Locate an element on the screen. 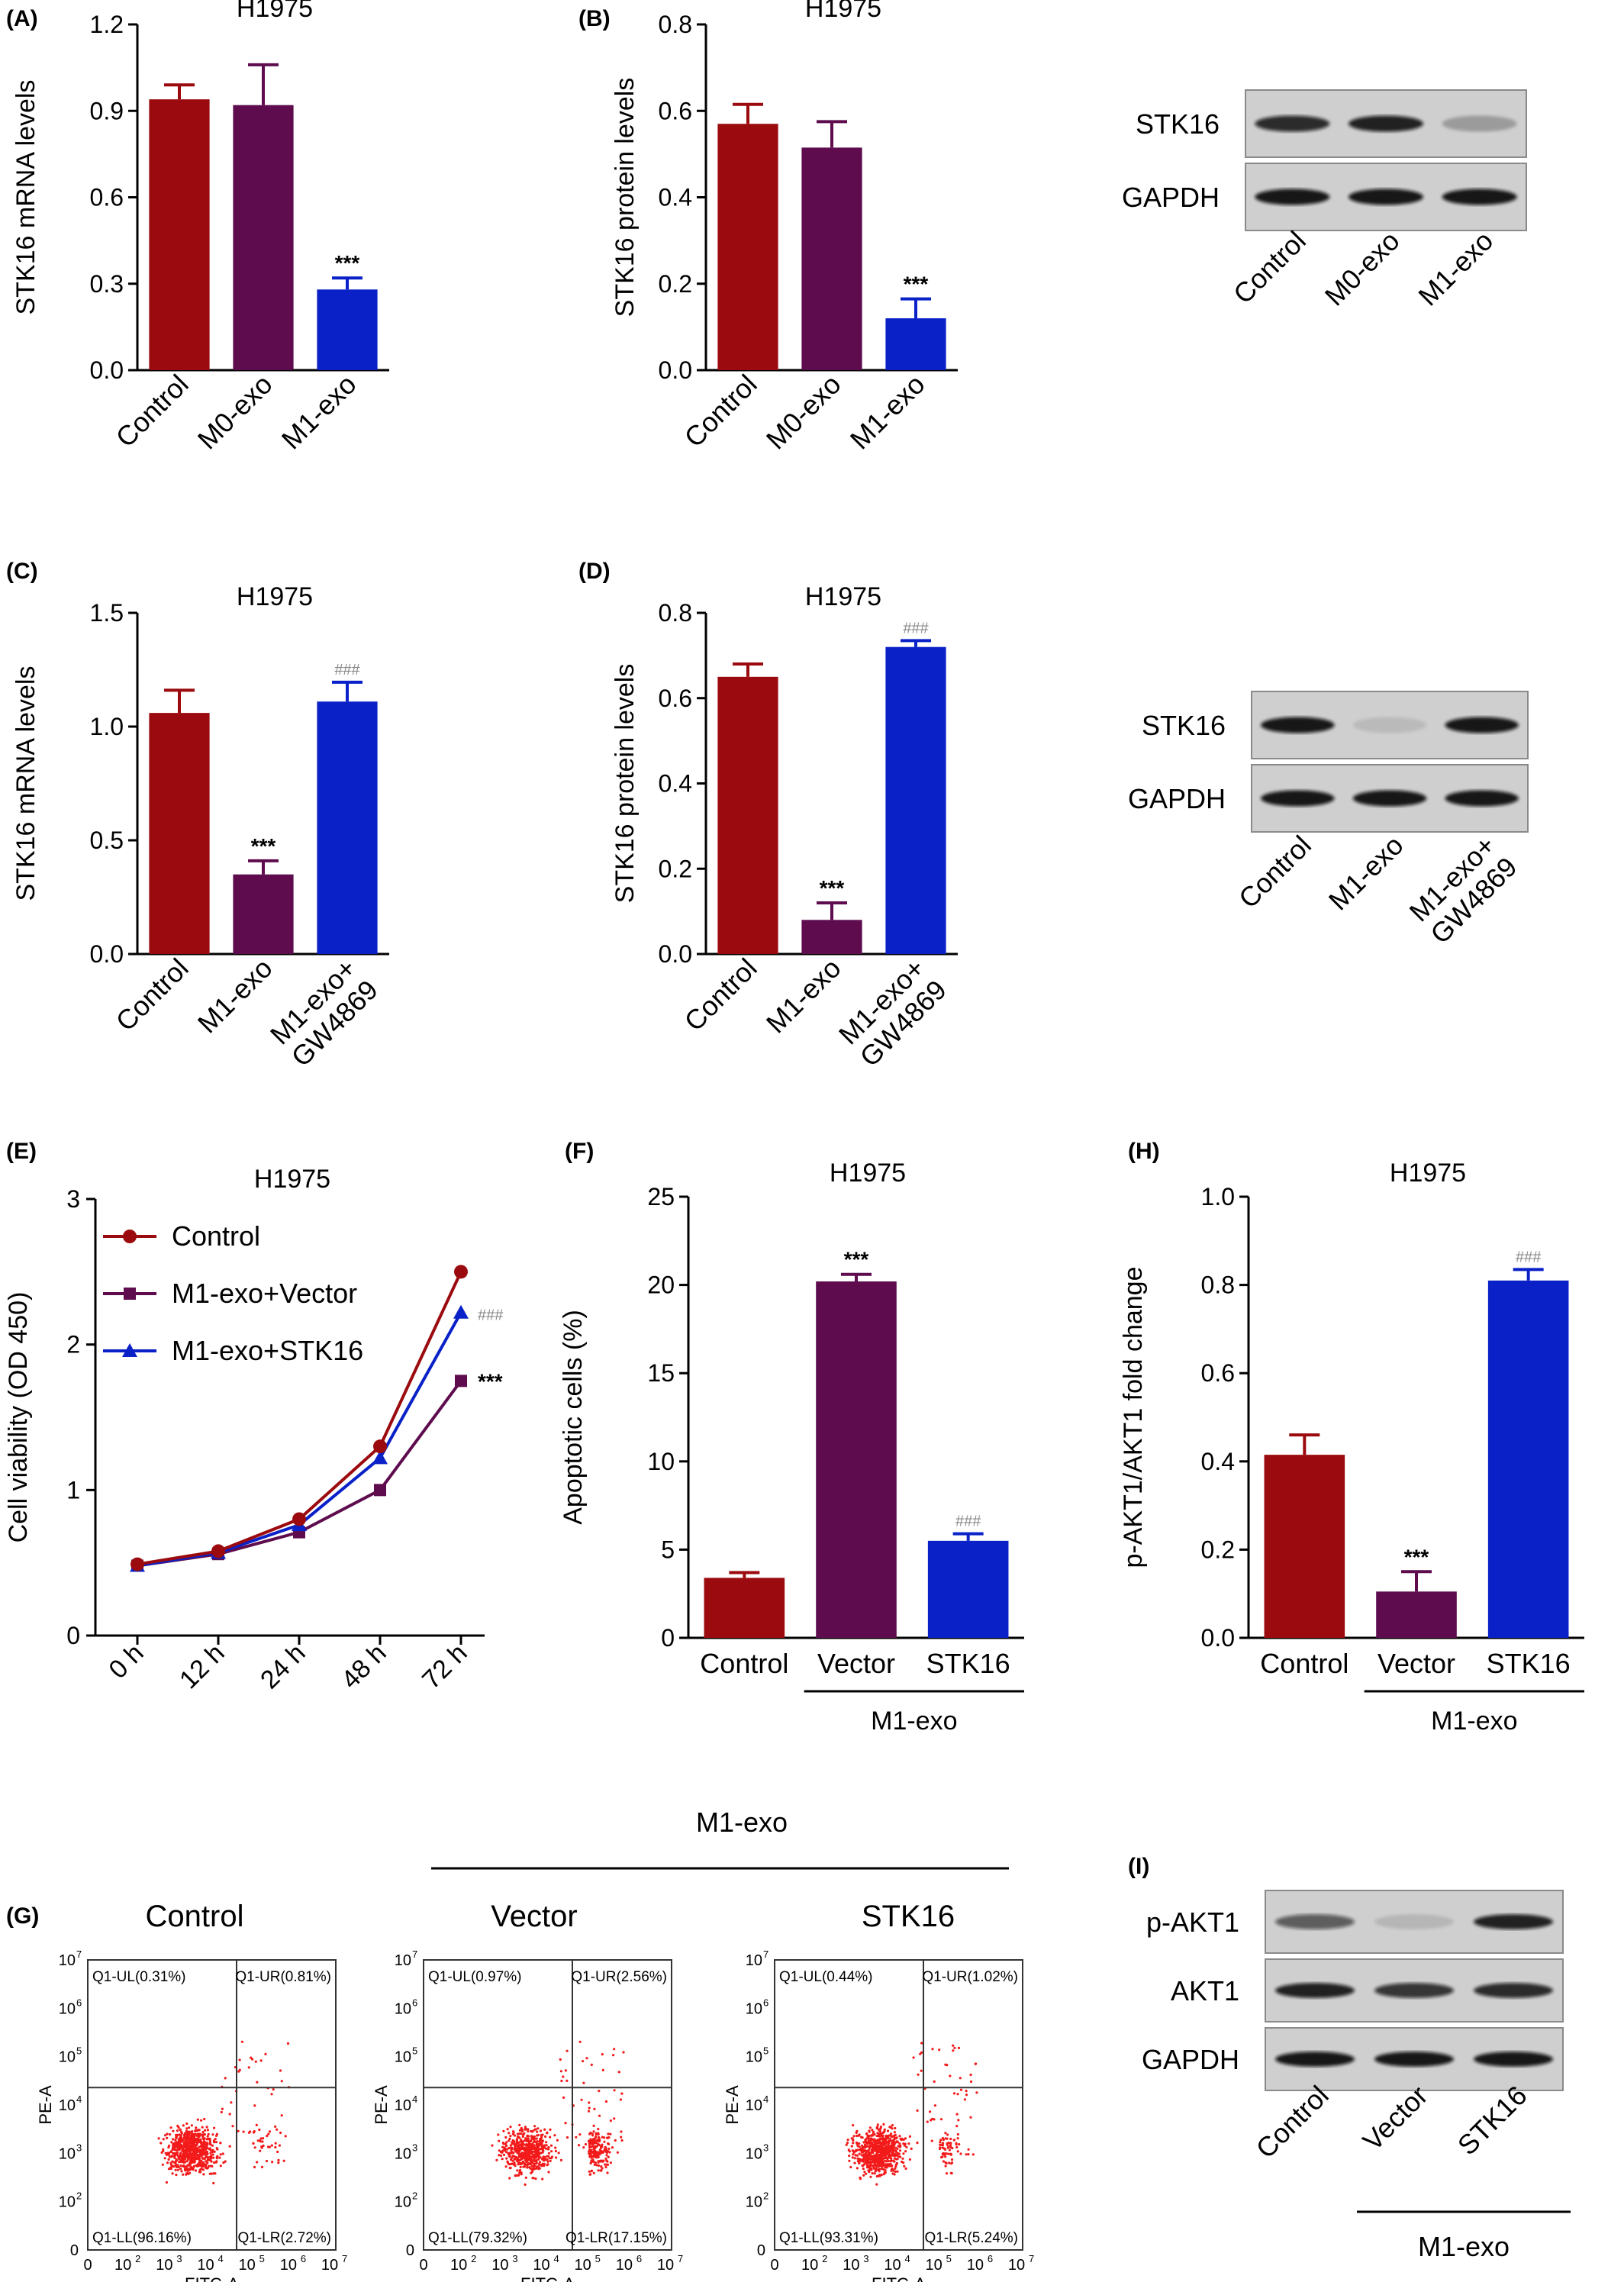 This screenshot has width=1624, height=2282. blot-band is located at coordinates (1513, 1990).